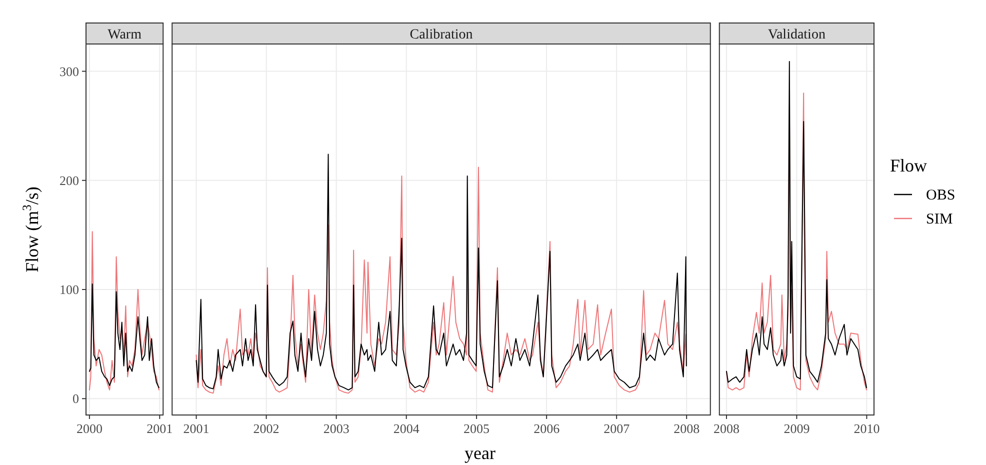 Image resolution: width=986 pixels, height=465 pixels. What do you see at coordinates (617, 428) in the screenshot?
I see `x-tick-label: 2007` at bounding box center [617, 428].